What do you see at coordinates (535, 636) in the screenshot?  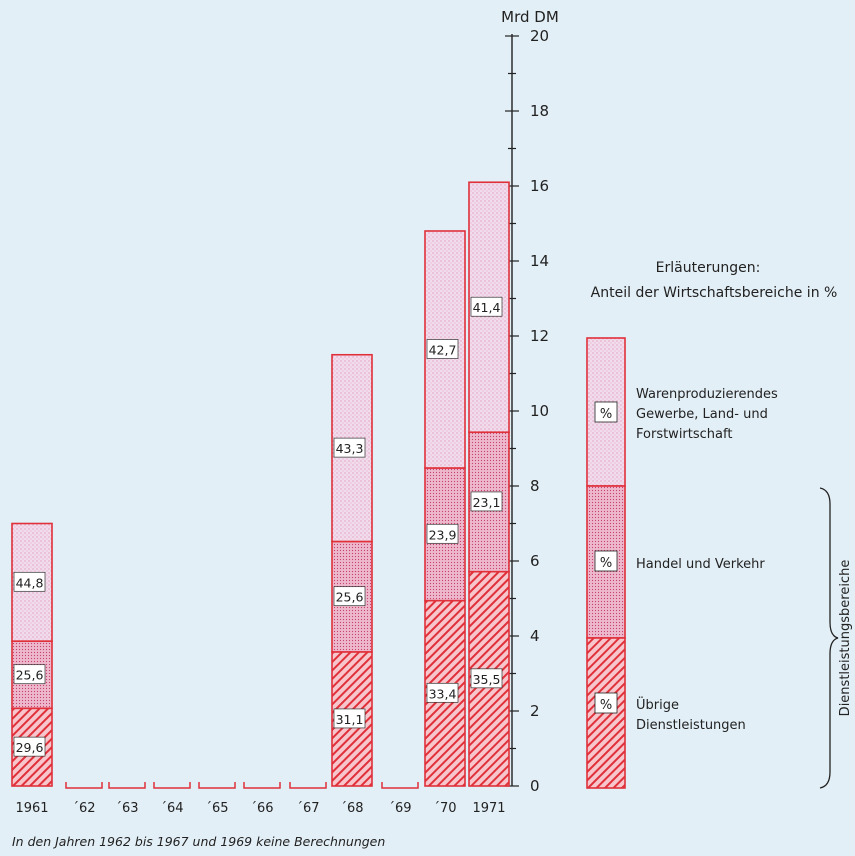 I see `y-tick-label: 4` at bounding box center [535, 636].